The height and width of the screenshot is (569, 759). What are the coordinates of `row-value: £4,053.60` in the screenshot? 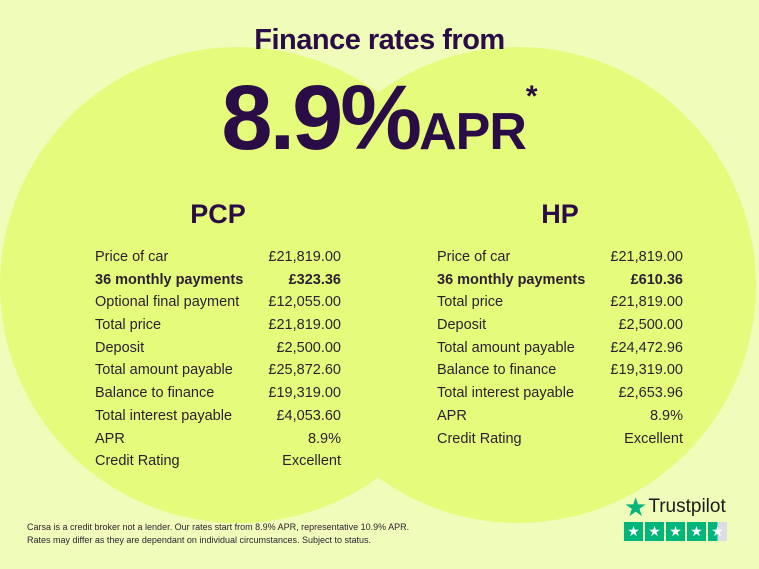 It's located at (308, 415).